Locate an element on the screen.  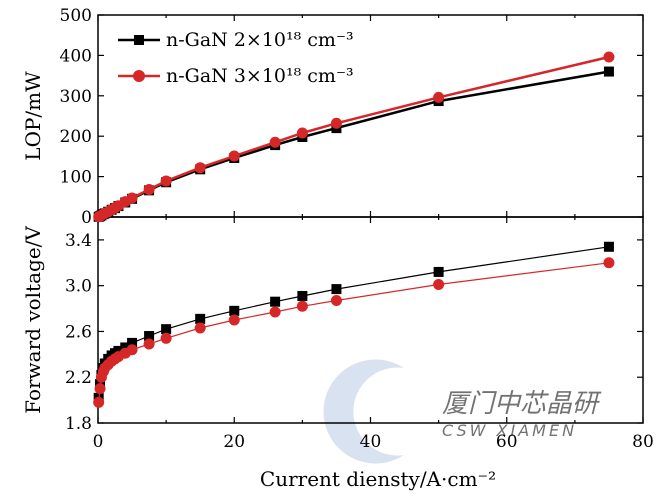
top-series-1-point is located at coordinates (608, 71).